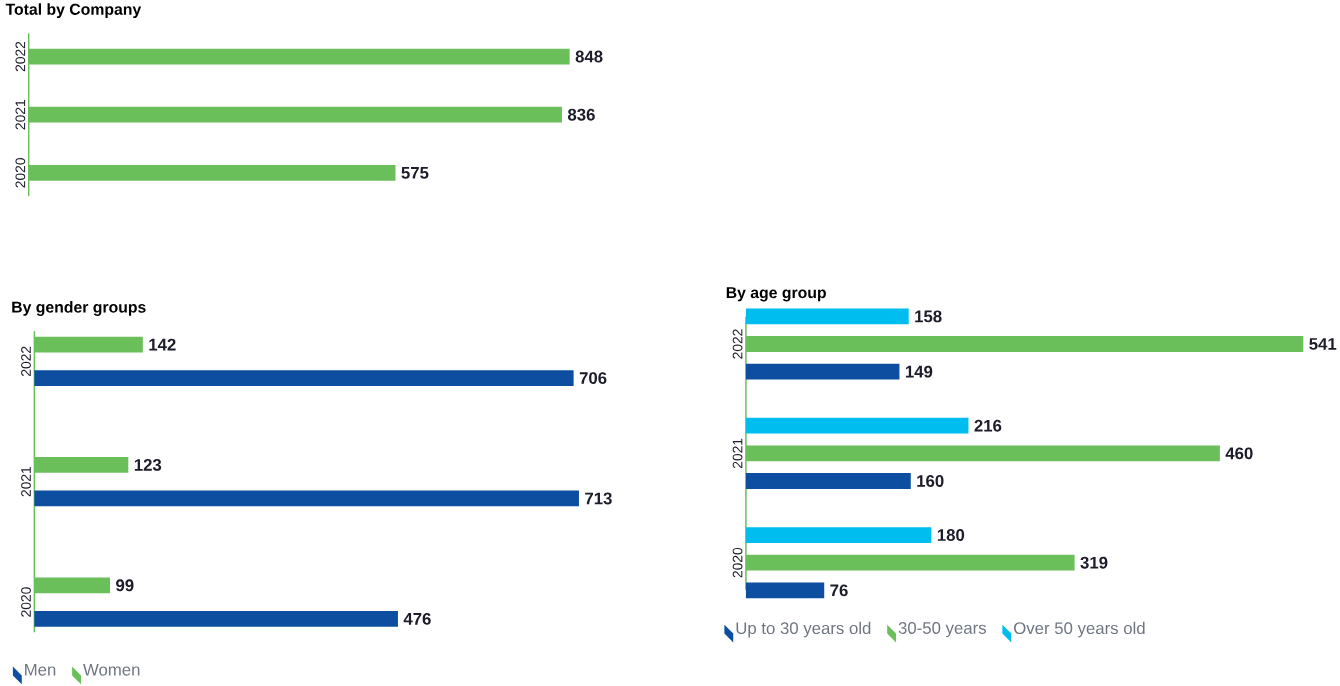 This screenshot has height=686, width=1340. I want to click on data-label: 713, so click(598, 498).